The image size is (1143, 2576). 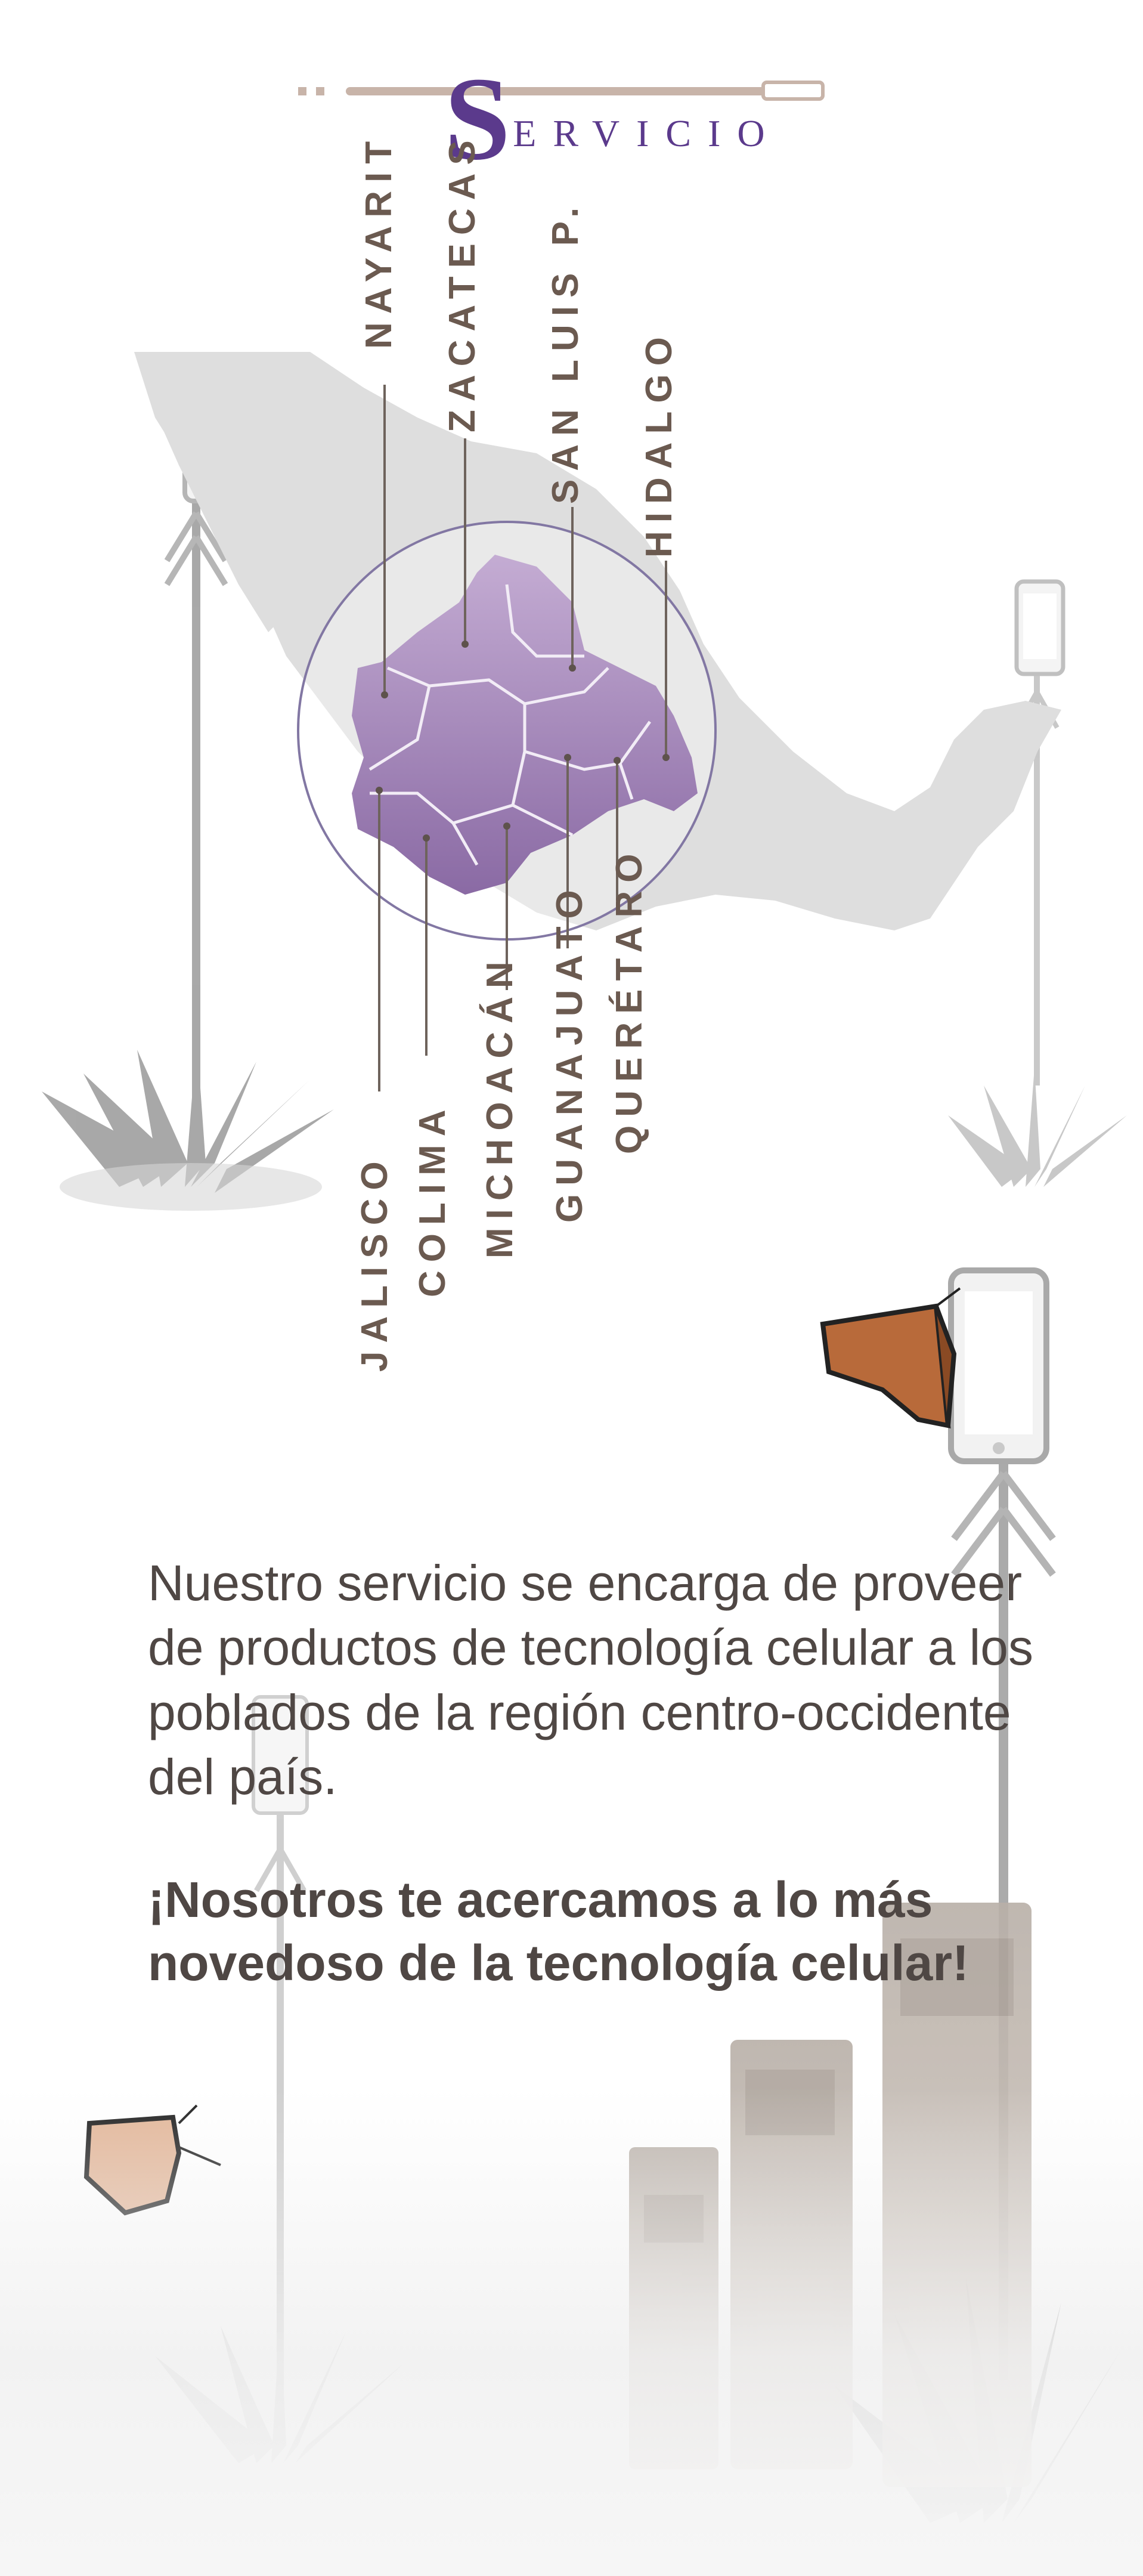 What do you see at coordinates (523, 741) in the screenshot?
I see `label-dots` at bounding box center [523, 741].